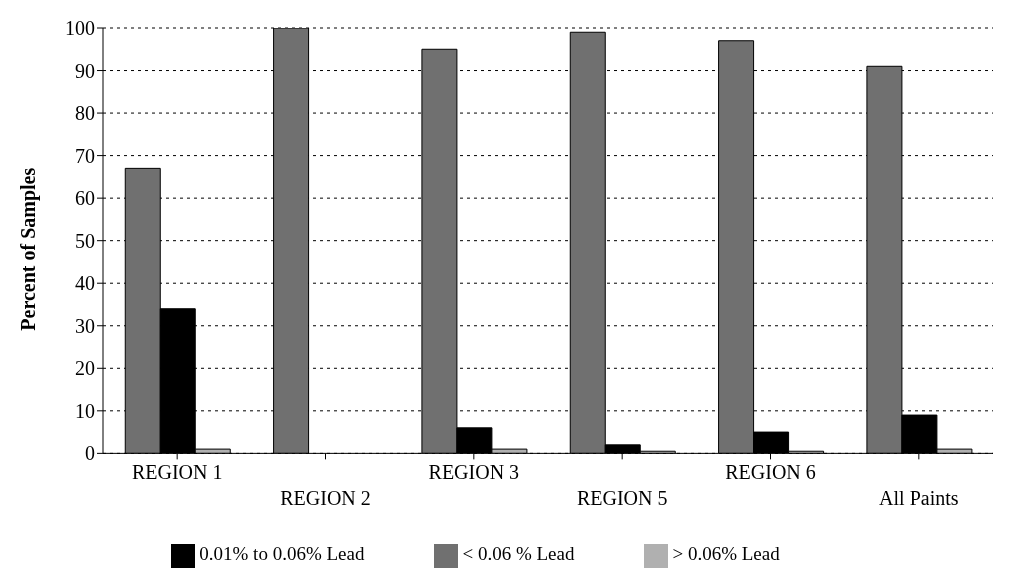 This screenshot has height=583, width=1015. What do you see at coordinates (85, 155) in the screenshot?
I see `y-tick-label: 70` at bounding box center [85, 155].